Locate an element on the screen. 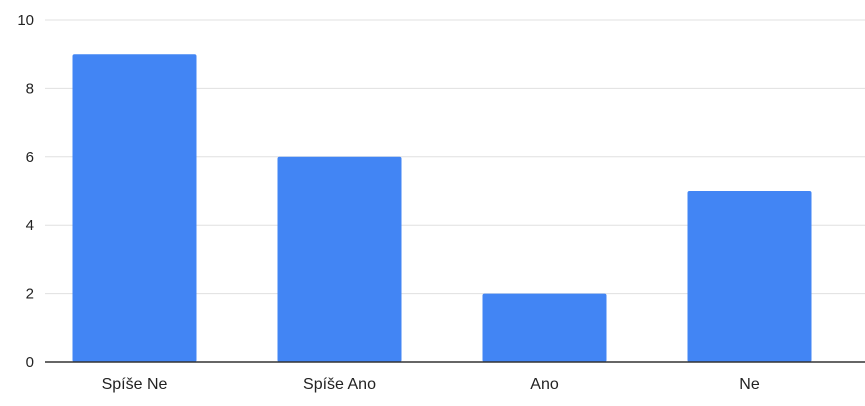 The image size is (865, 406). x-tick-label-4: Ne is located at coordinates (749, 384).